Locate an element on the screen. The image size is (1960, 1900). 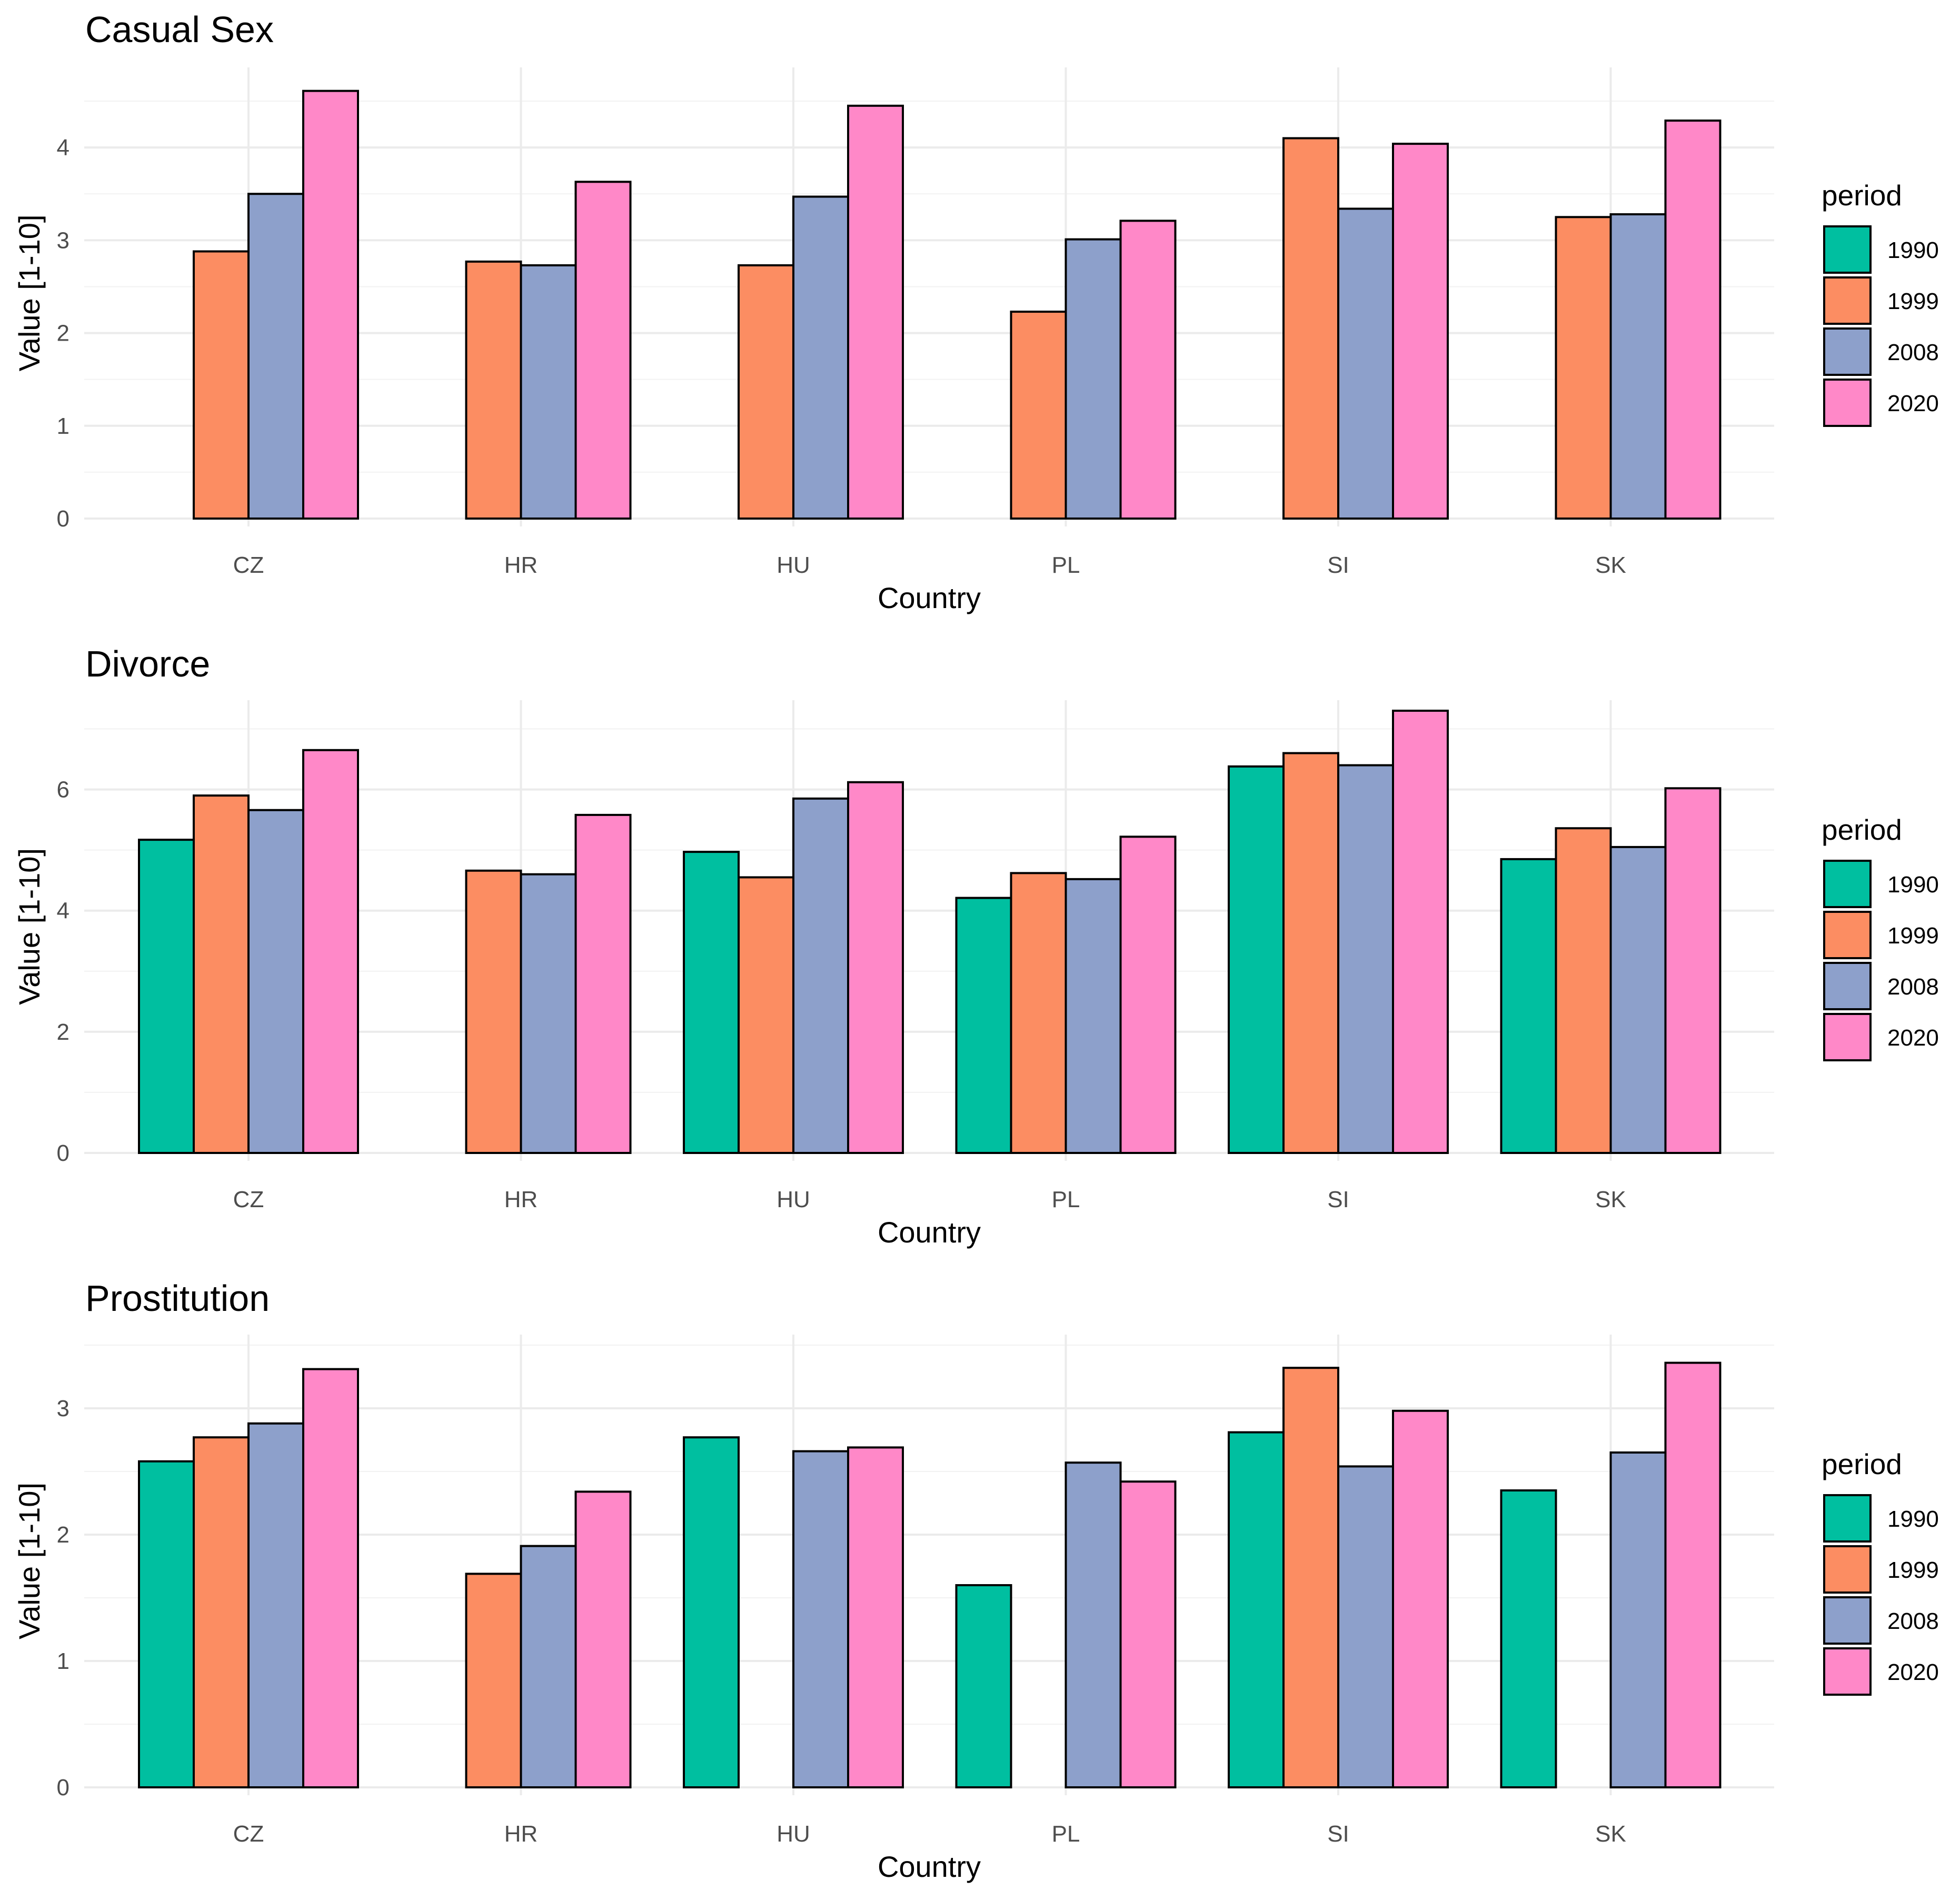
bar-1999-SK is located at coordinates (1583, 368).